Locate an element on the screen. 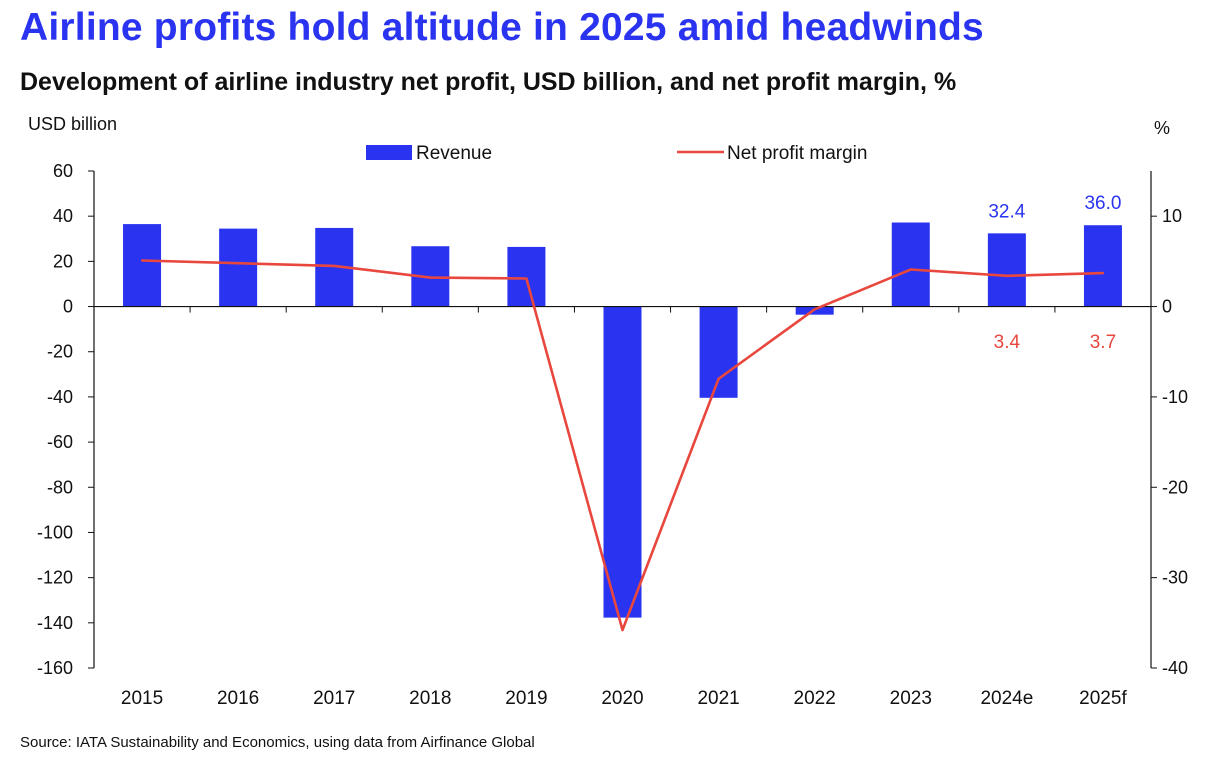 Image resolution: width=1226 pixels, height=780 pixels. line-point-2024e is located at coordinates (1007, 276).